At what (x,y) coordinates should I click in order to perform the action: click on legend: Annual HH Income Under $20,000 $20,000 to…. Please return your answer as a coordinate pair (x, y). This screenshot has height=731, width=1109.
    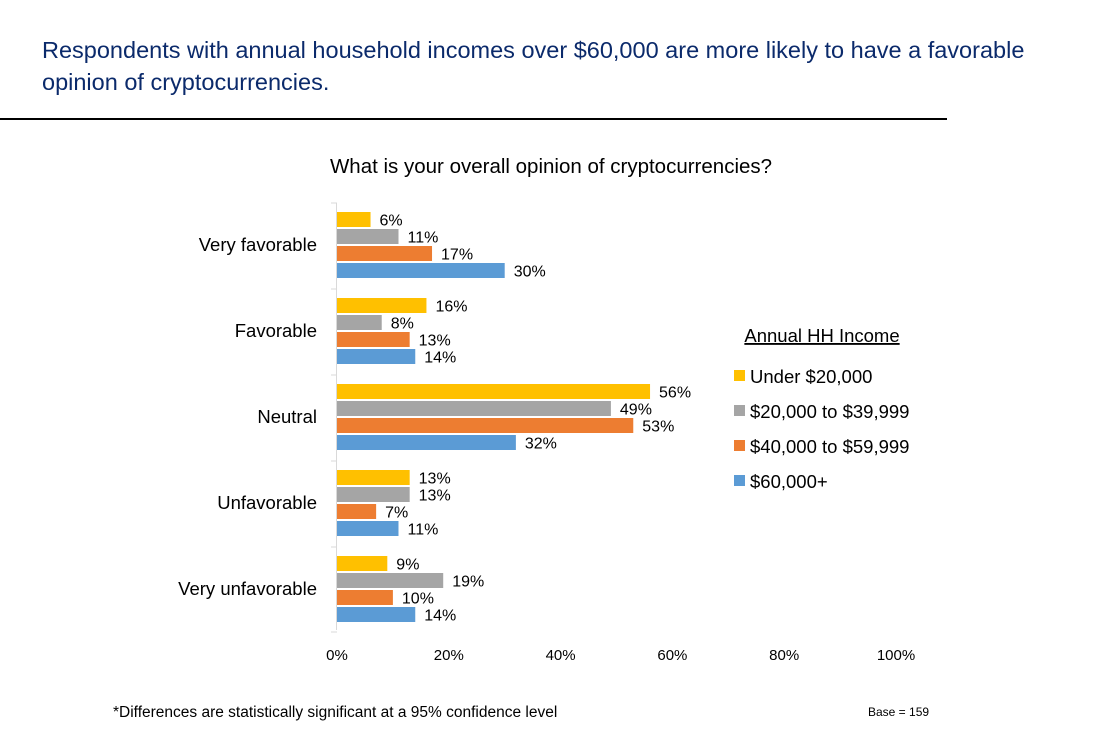
    Looking at the image, I should click on (821, 408).